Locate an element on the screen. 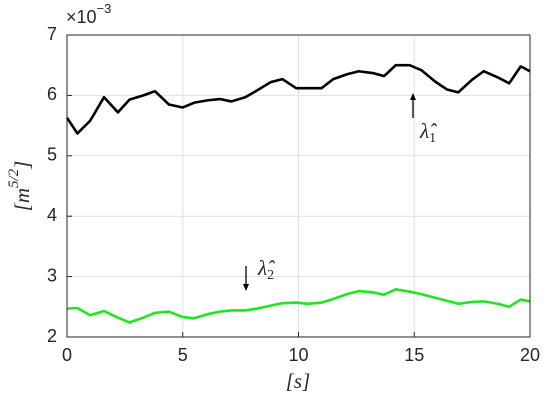  annotation-subscript: 1 is located at coordinates (432, 138).